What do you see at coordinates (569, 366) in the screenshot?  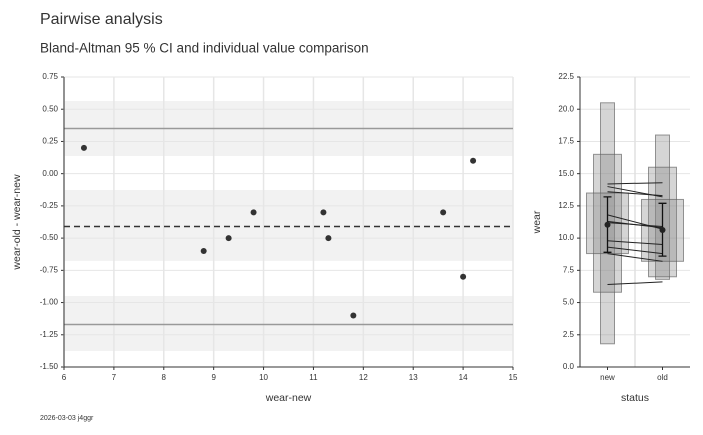 I see `y-tick-label: 0.0` at bounding box center [569, 366].